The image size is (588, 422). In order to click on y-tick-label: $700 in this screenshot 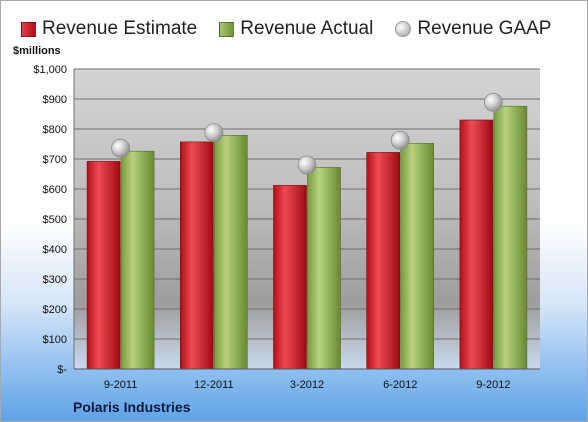, I will do `click(55, 160)`.